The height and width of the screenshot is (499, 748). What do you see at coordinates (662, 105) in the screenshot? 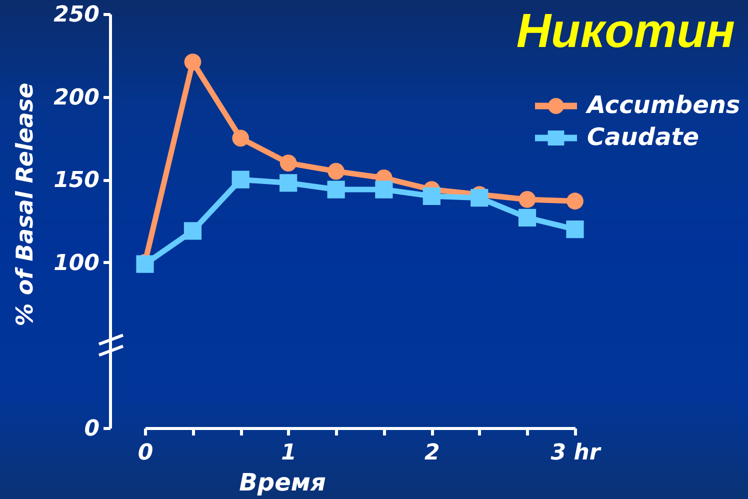
I see `legend-label: Accumbens` at bounding box center [662, 105].